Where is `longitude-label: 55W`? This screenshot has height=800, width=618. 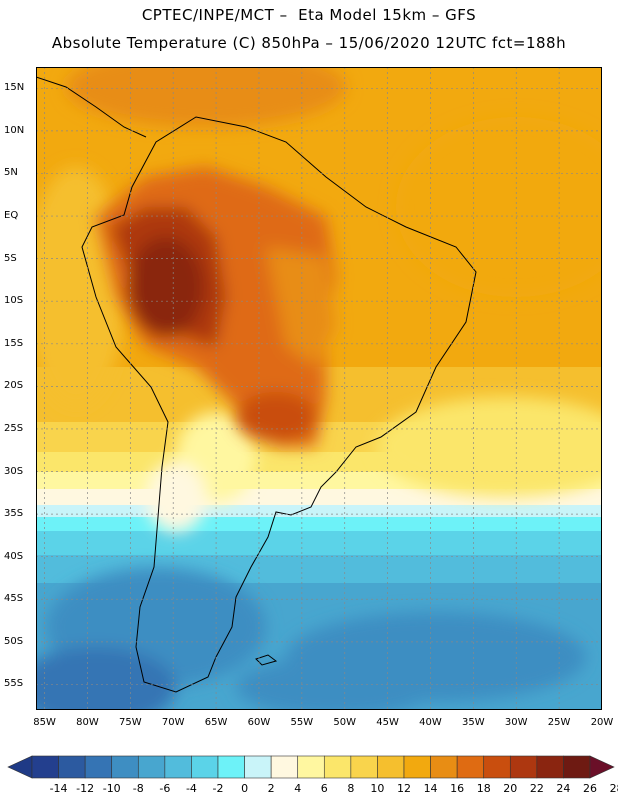 longitude-label: 55W is located at coordinates (302, 722).